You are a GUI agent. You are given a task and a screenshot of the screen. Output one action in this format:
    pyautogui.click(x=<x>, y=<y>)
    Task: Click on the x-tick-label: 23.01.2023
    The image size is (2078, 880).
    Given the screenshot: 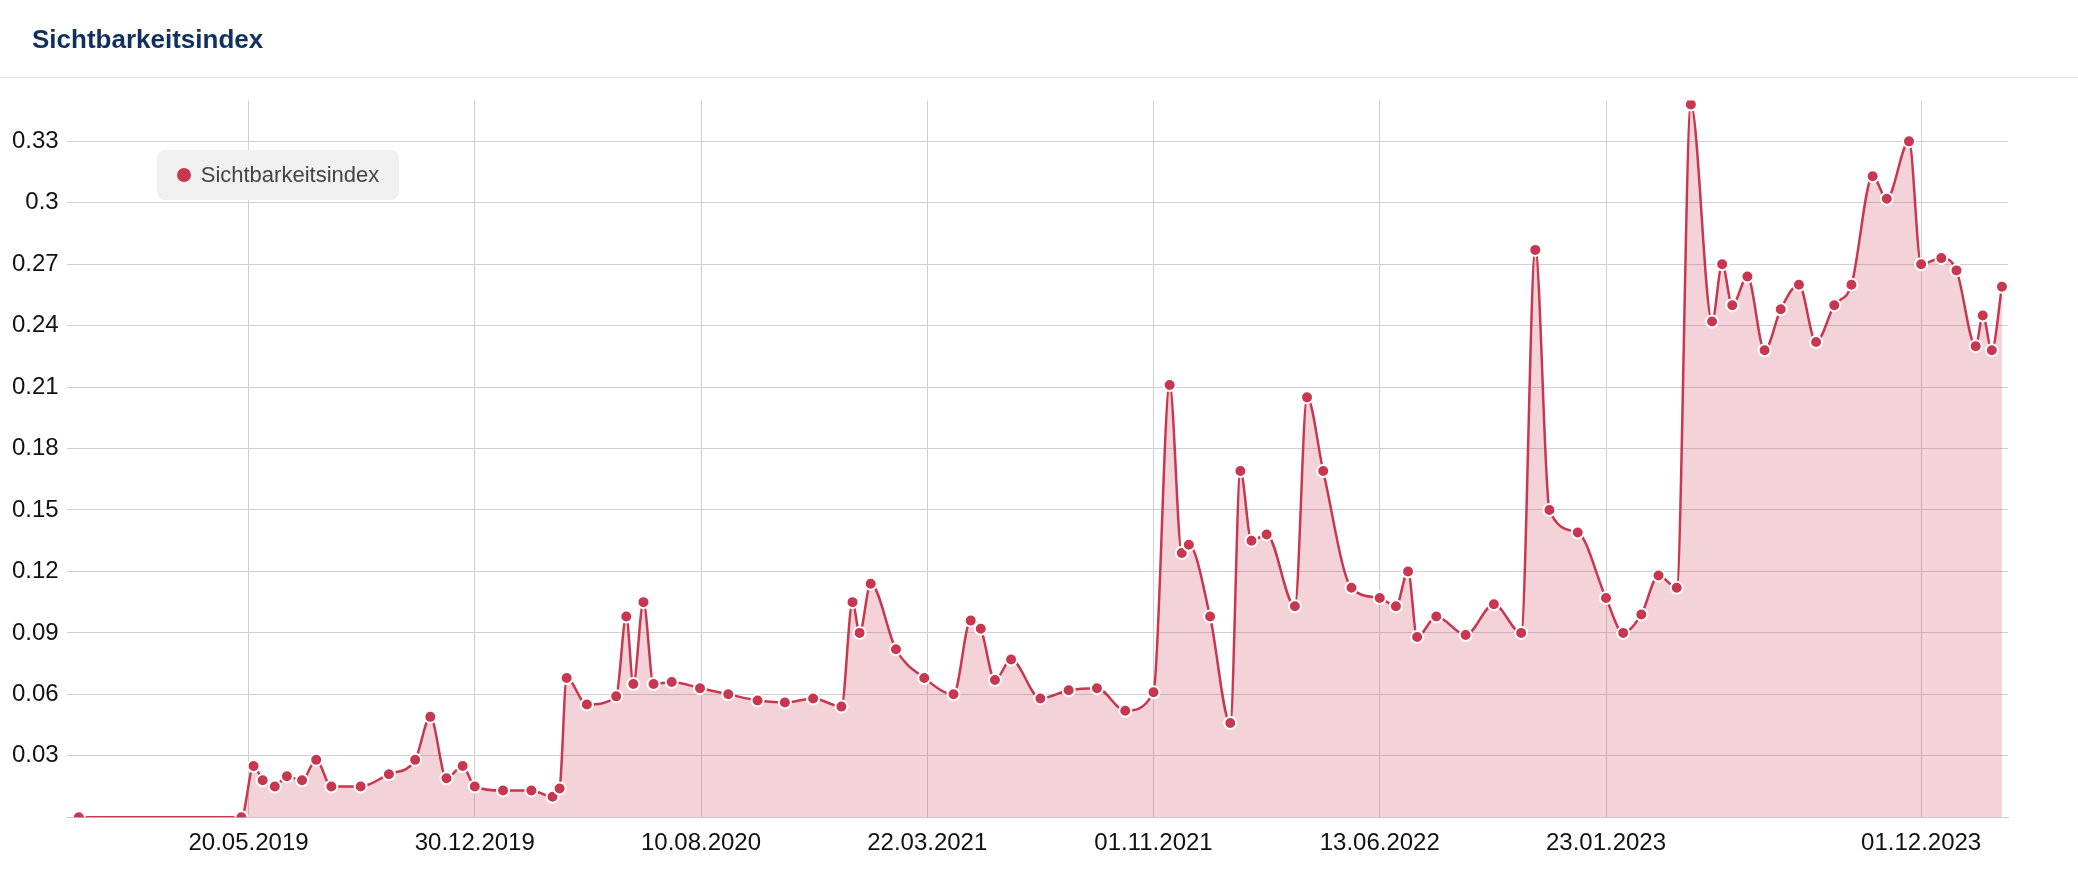 What is the action you would take?
    pyautogui.click(x=1606, y=842)
    